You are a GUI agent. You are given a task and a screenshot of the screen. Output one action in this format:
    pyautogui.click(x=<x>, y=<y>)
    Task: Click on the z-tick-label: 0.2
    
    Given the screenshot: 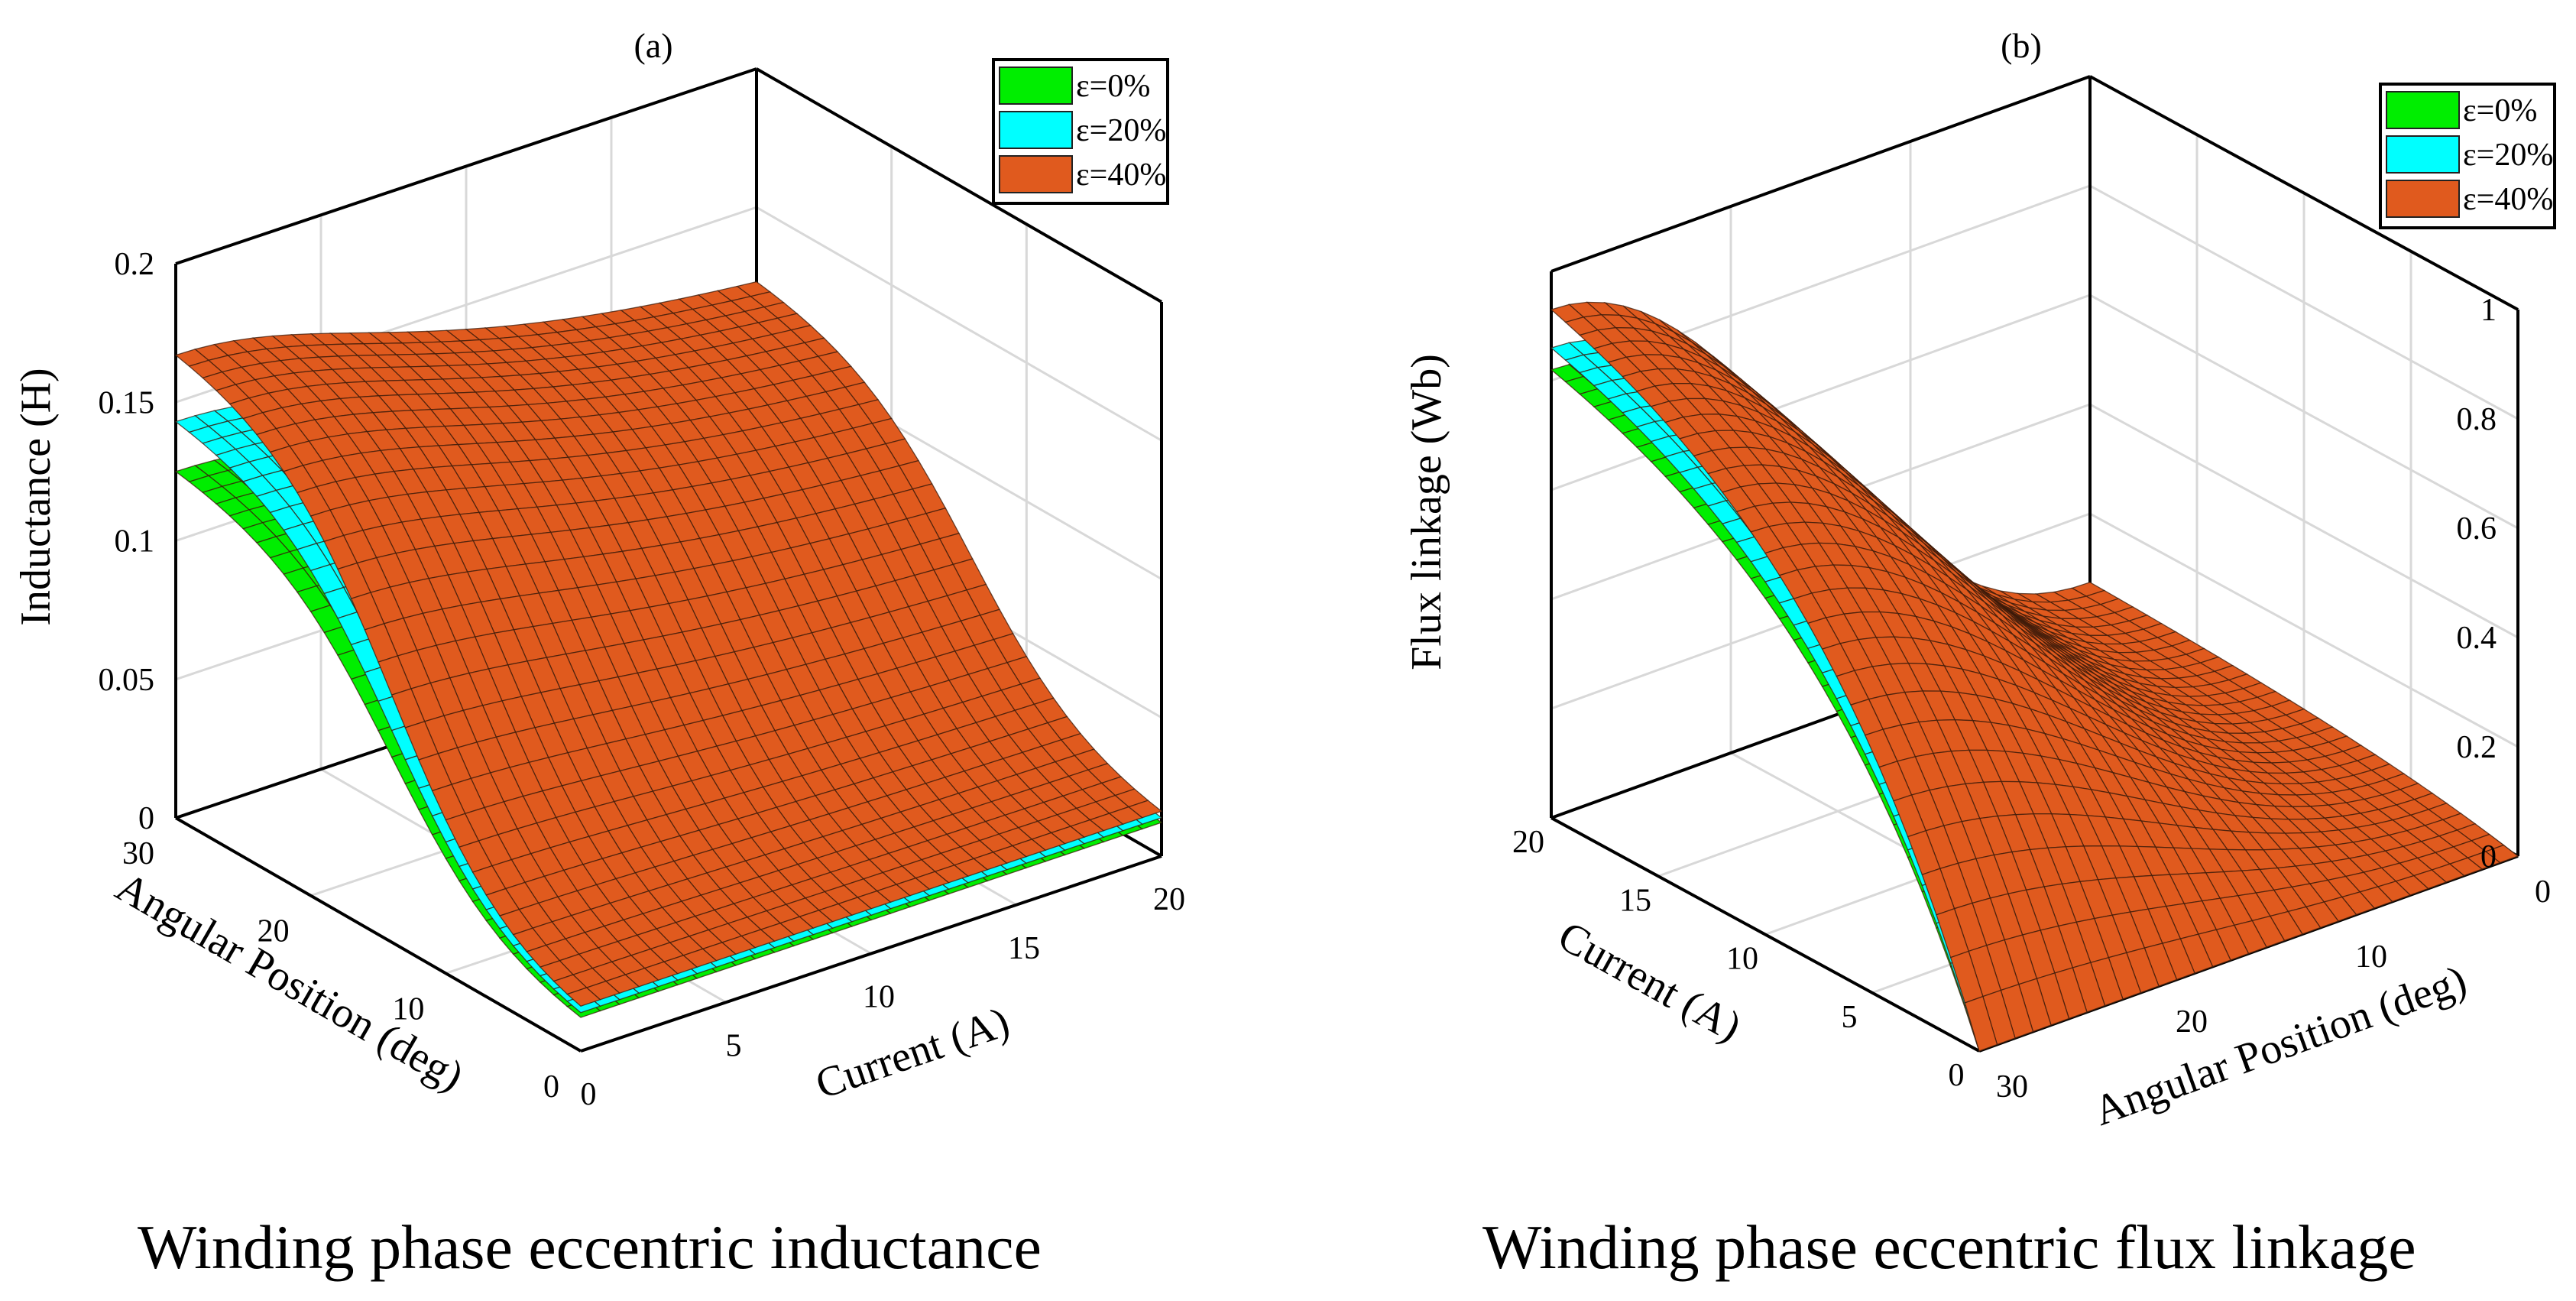 What is the action you would take?
    pyautogui.click(x=135, y=265)
    